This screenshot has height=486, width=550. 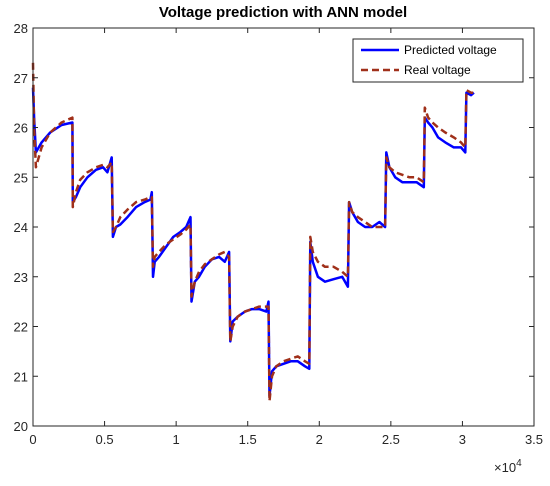 I want to click on x-tick-label: 0, so click(x=32, y=439).